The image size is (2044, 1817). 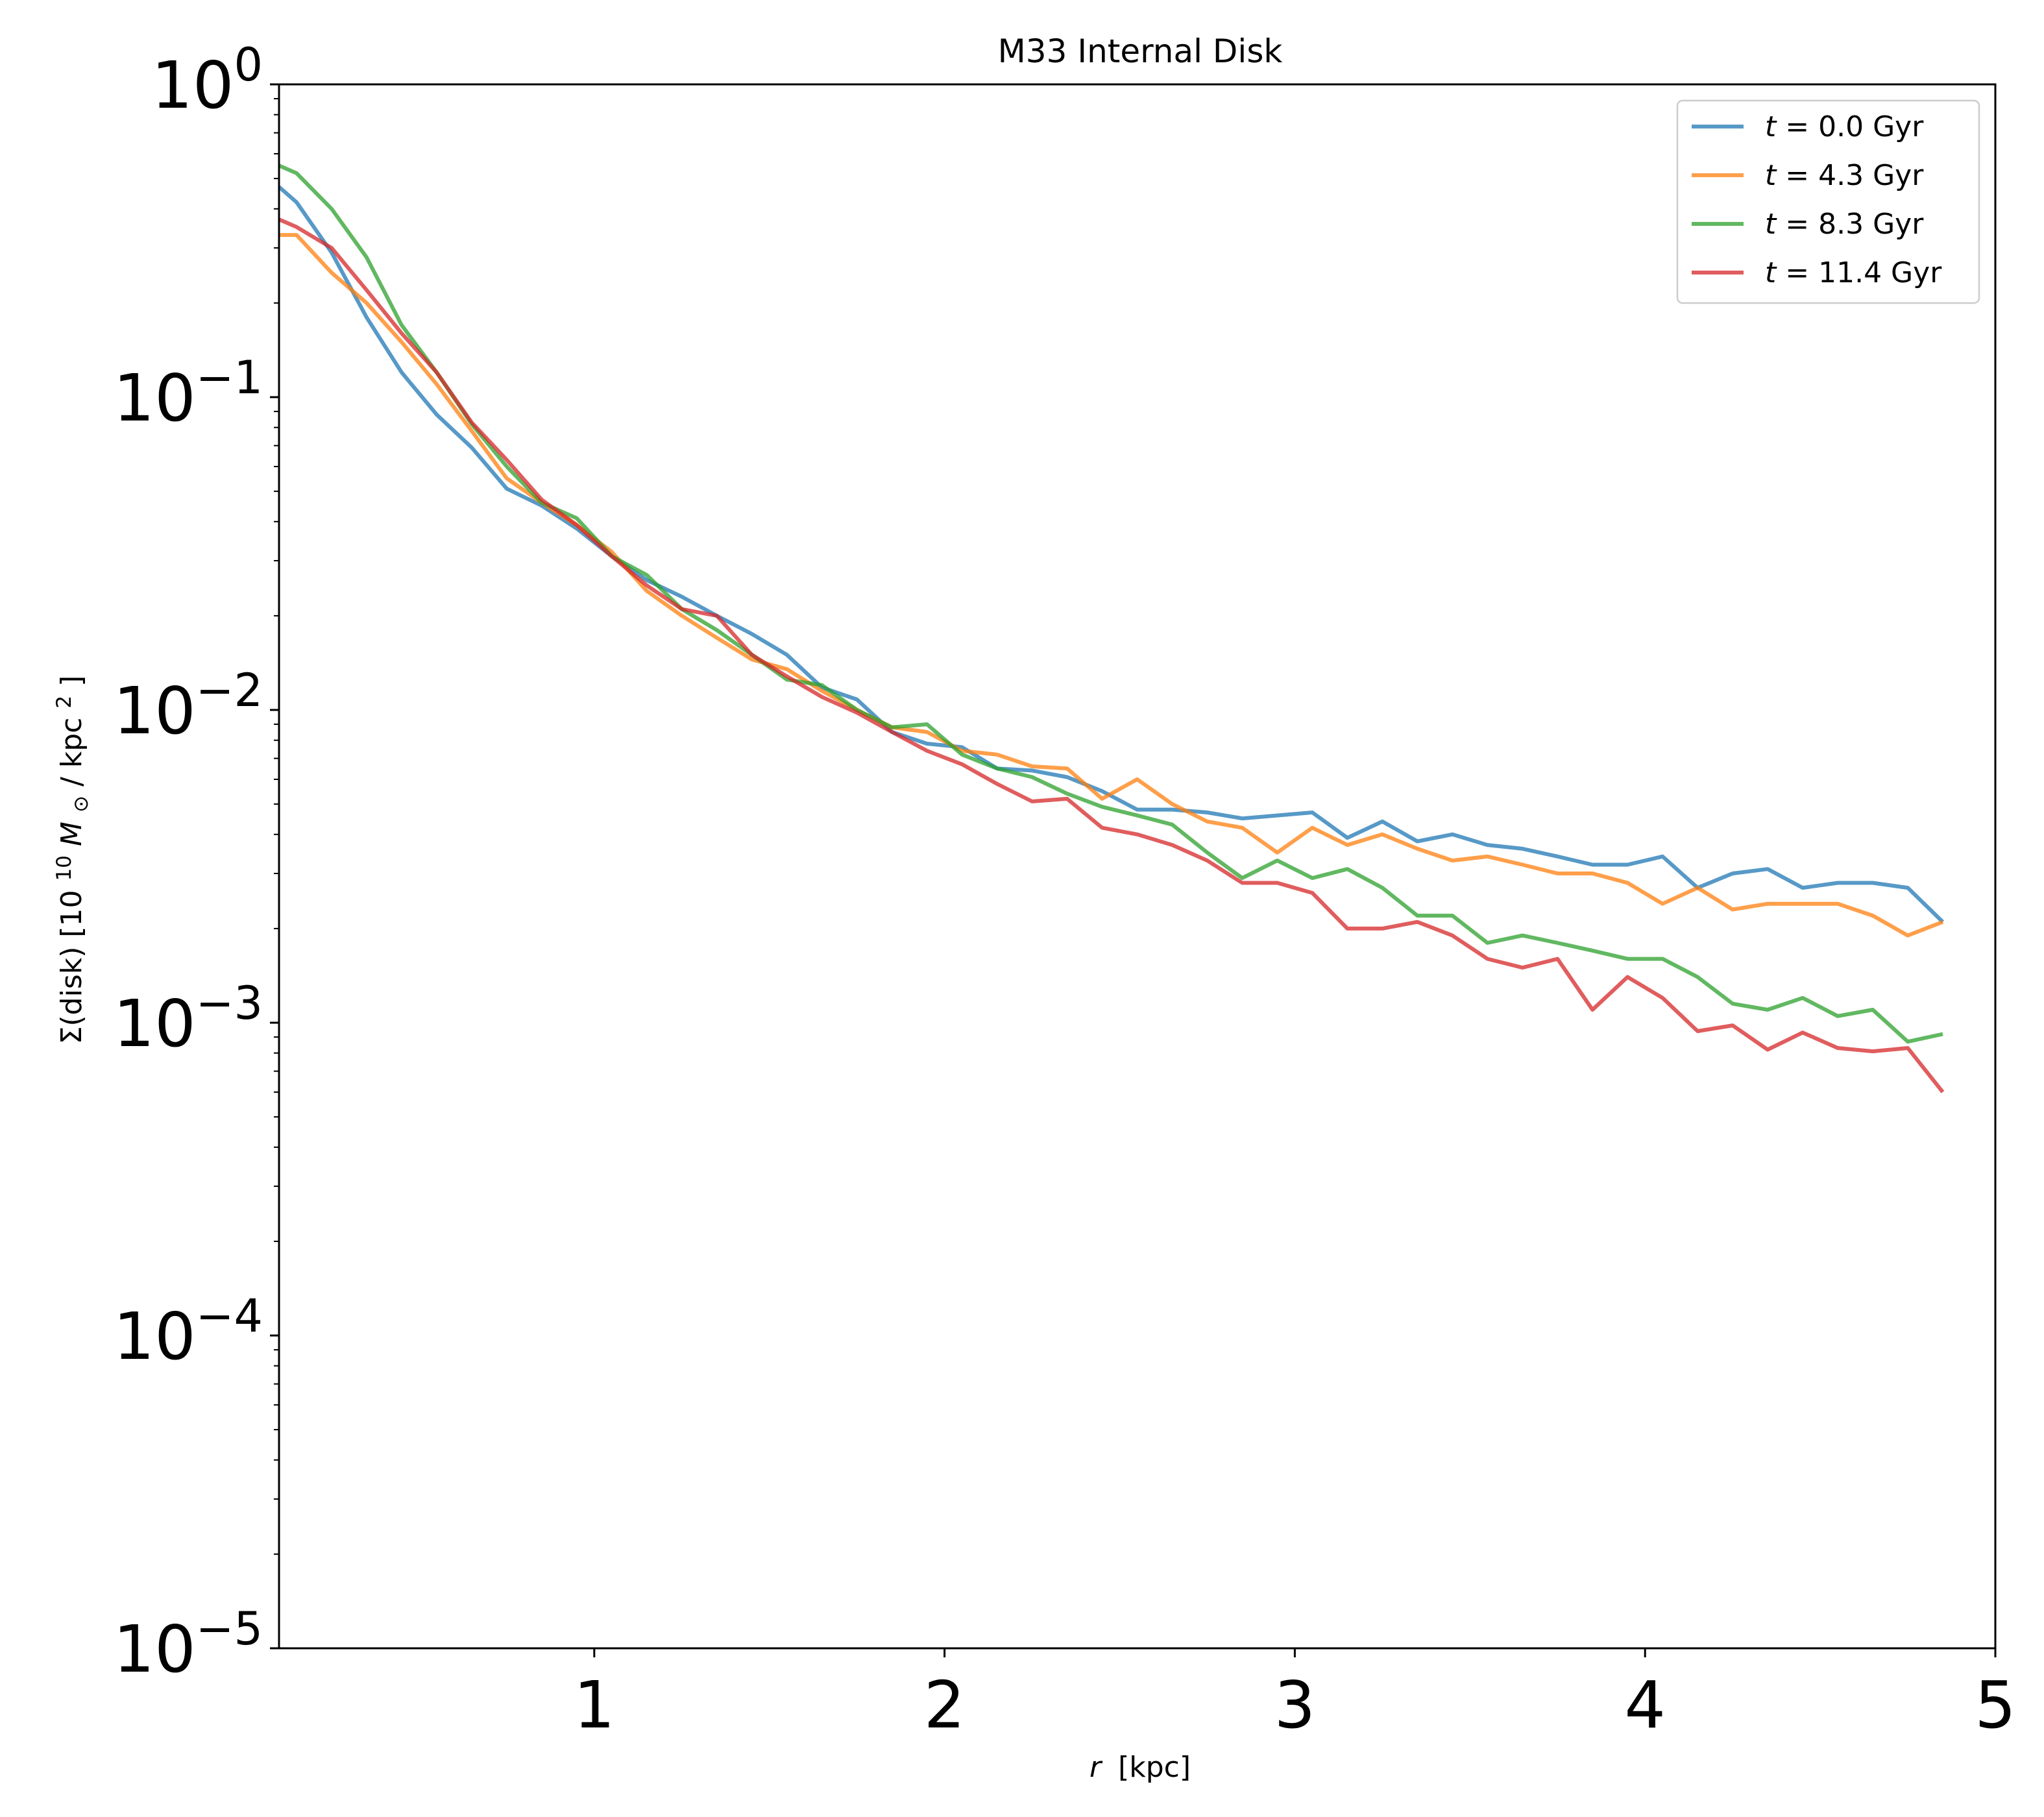 What do you see at coordinates (1844, 224) in the screenshot?
I see `legend-label-2: t = 8.3 Gyr` at bounding box center [1844, 224].